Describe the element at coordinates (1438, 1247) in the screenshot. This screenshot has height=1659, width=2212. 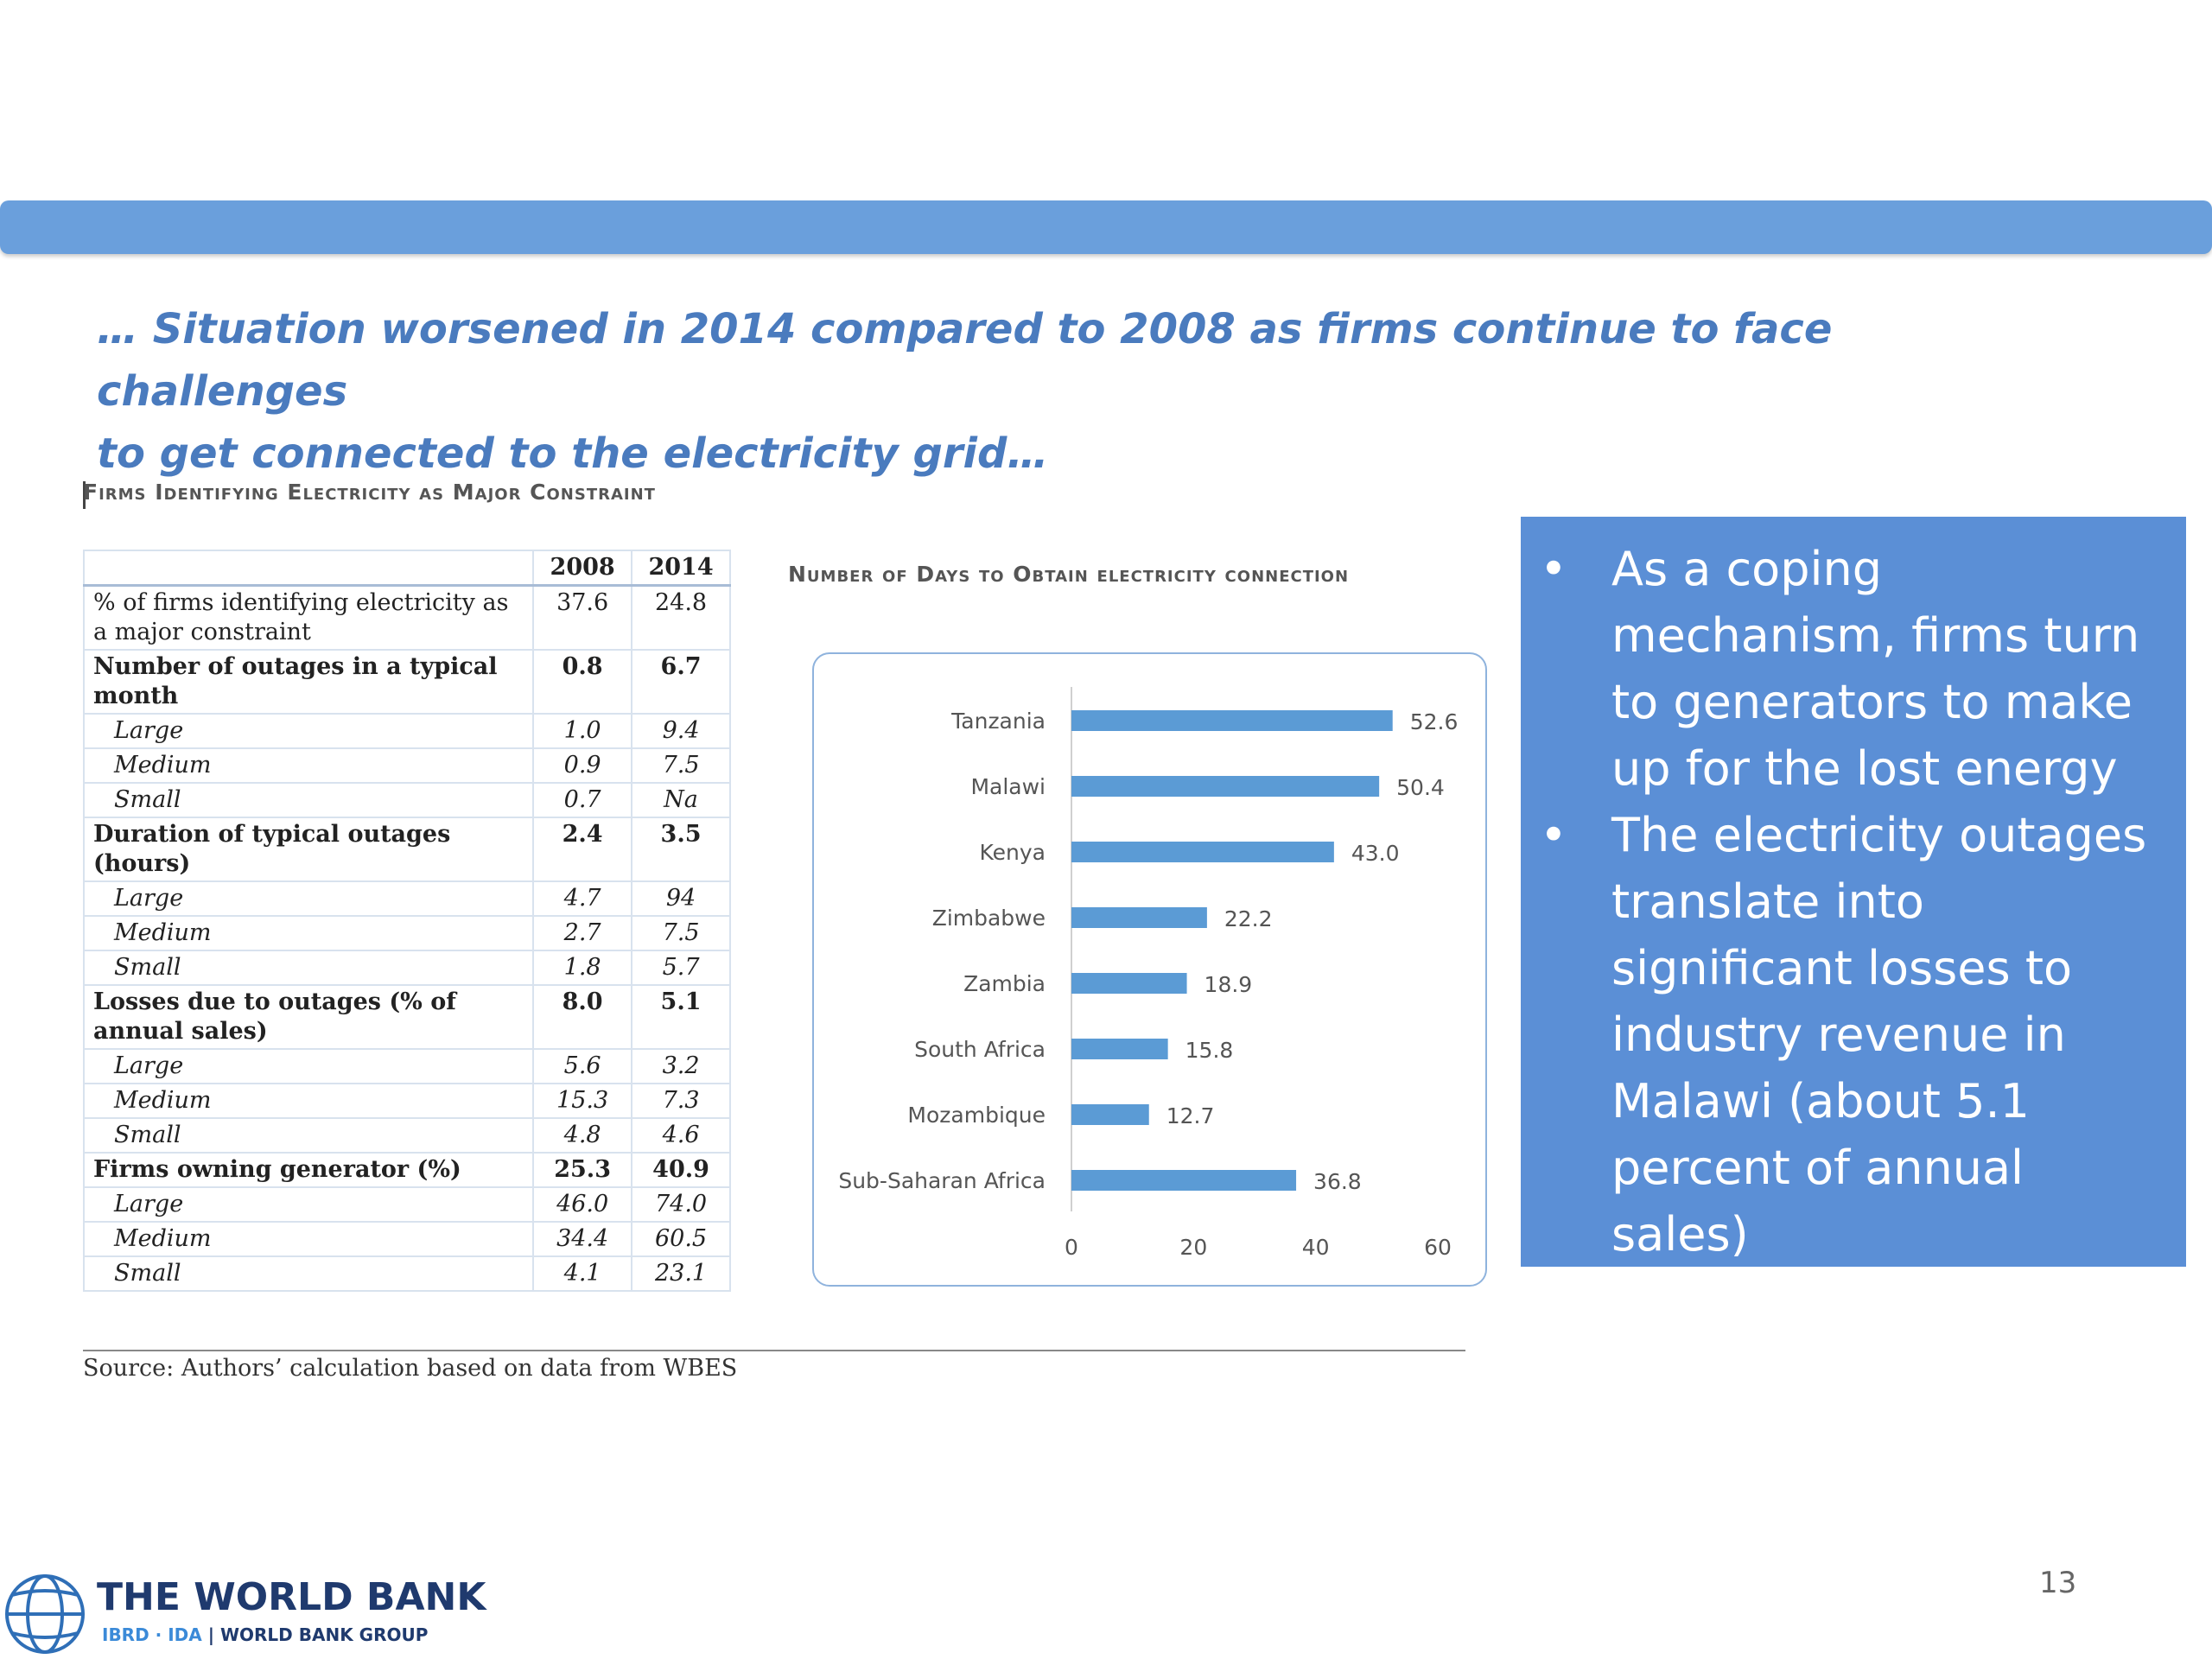
I see `x-tick-label: 60` at that location.